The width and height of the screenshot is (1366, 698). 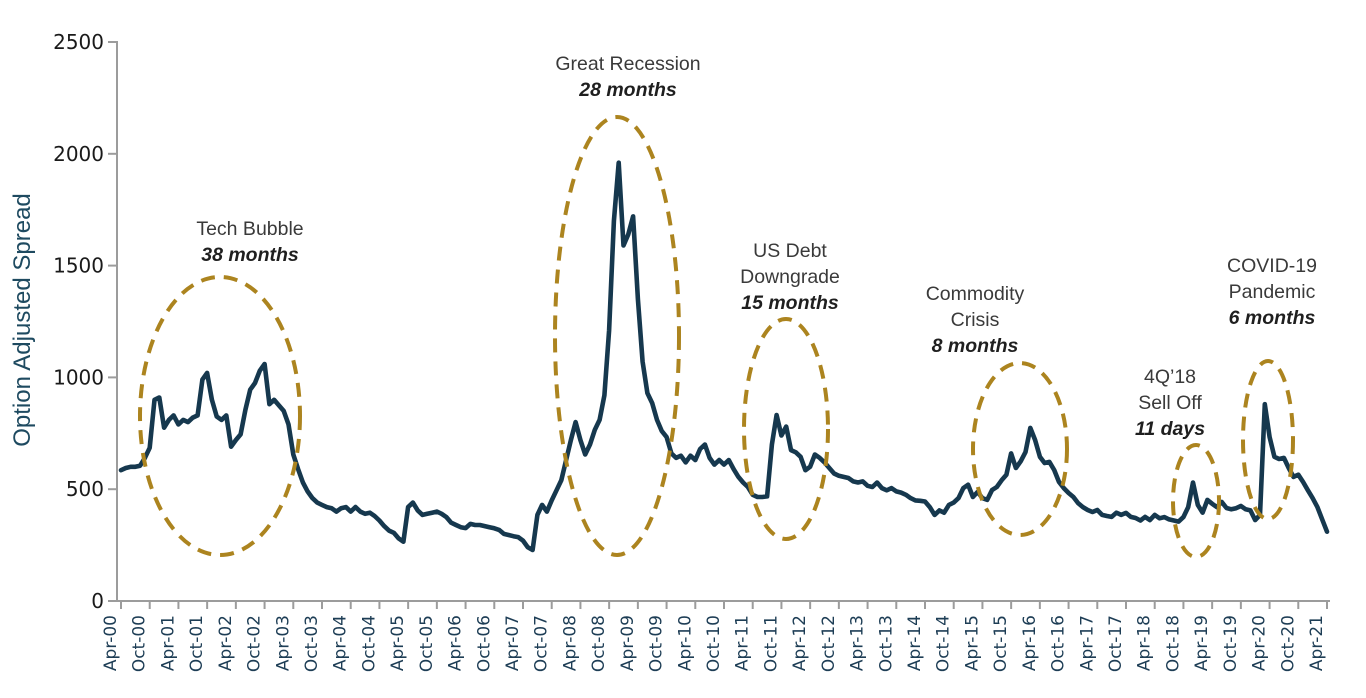 I want to click on x-tick-label: Apr-18, so click(x=1145, y=643).